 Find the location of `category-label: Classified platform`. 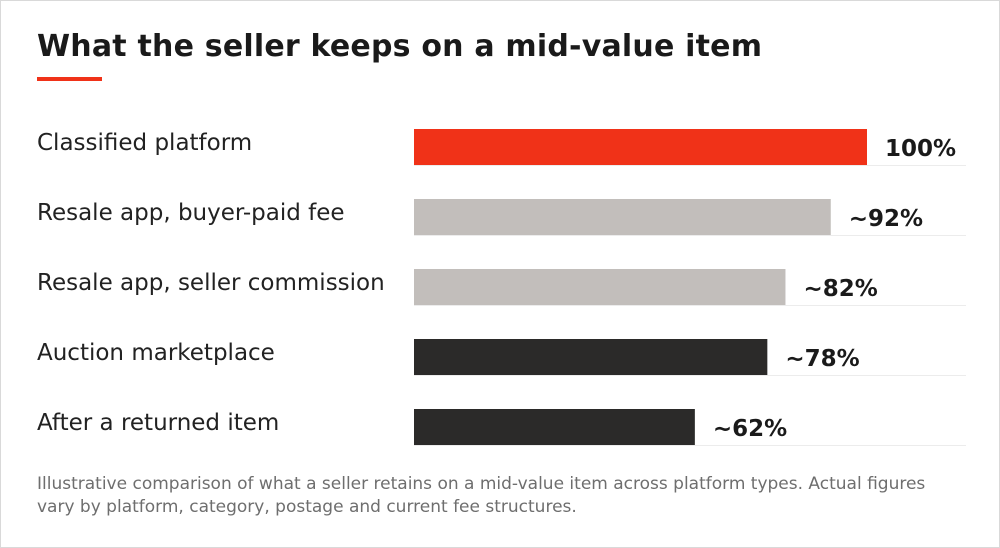

category-label: Classified platform is located at coordinates (144, 143).